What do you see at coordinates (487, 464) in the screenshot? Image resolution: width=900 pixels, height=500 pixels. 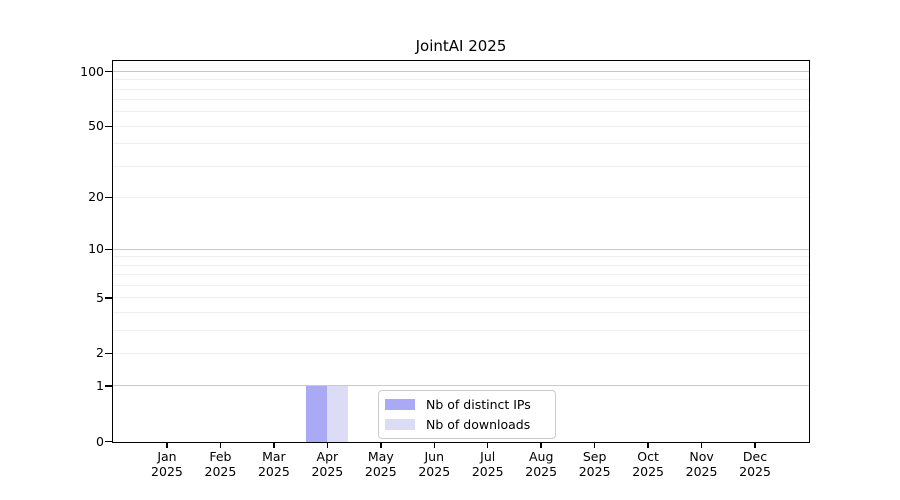 I see `x-tick-label: Jul 2025` at bounding box center [487, 464].